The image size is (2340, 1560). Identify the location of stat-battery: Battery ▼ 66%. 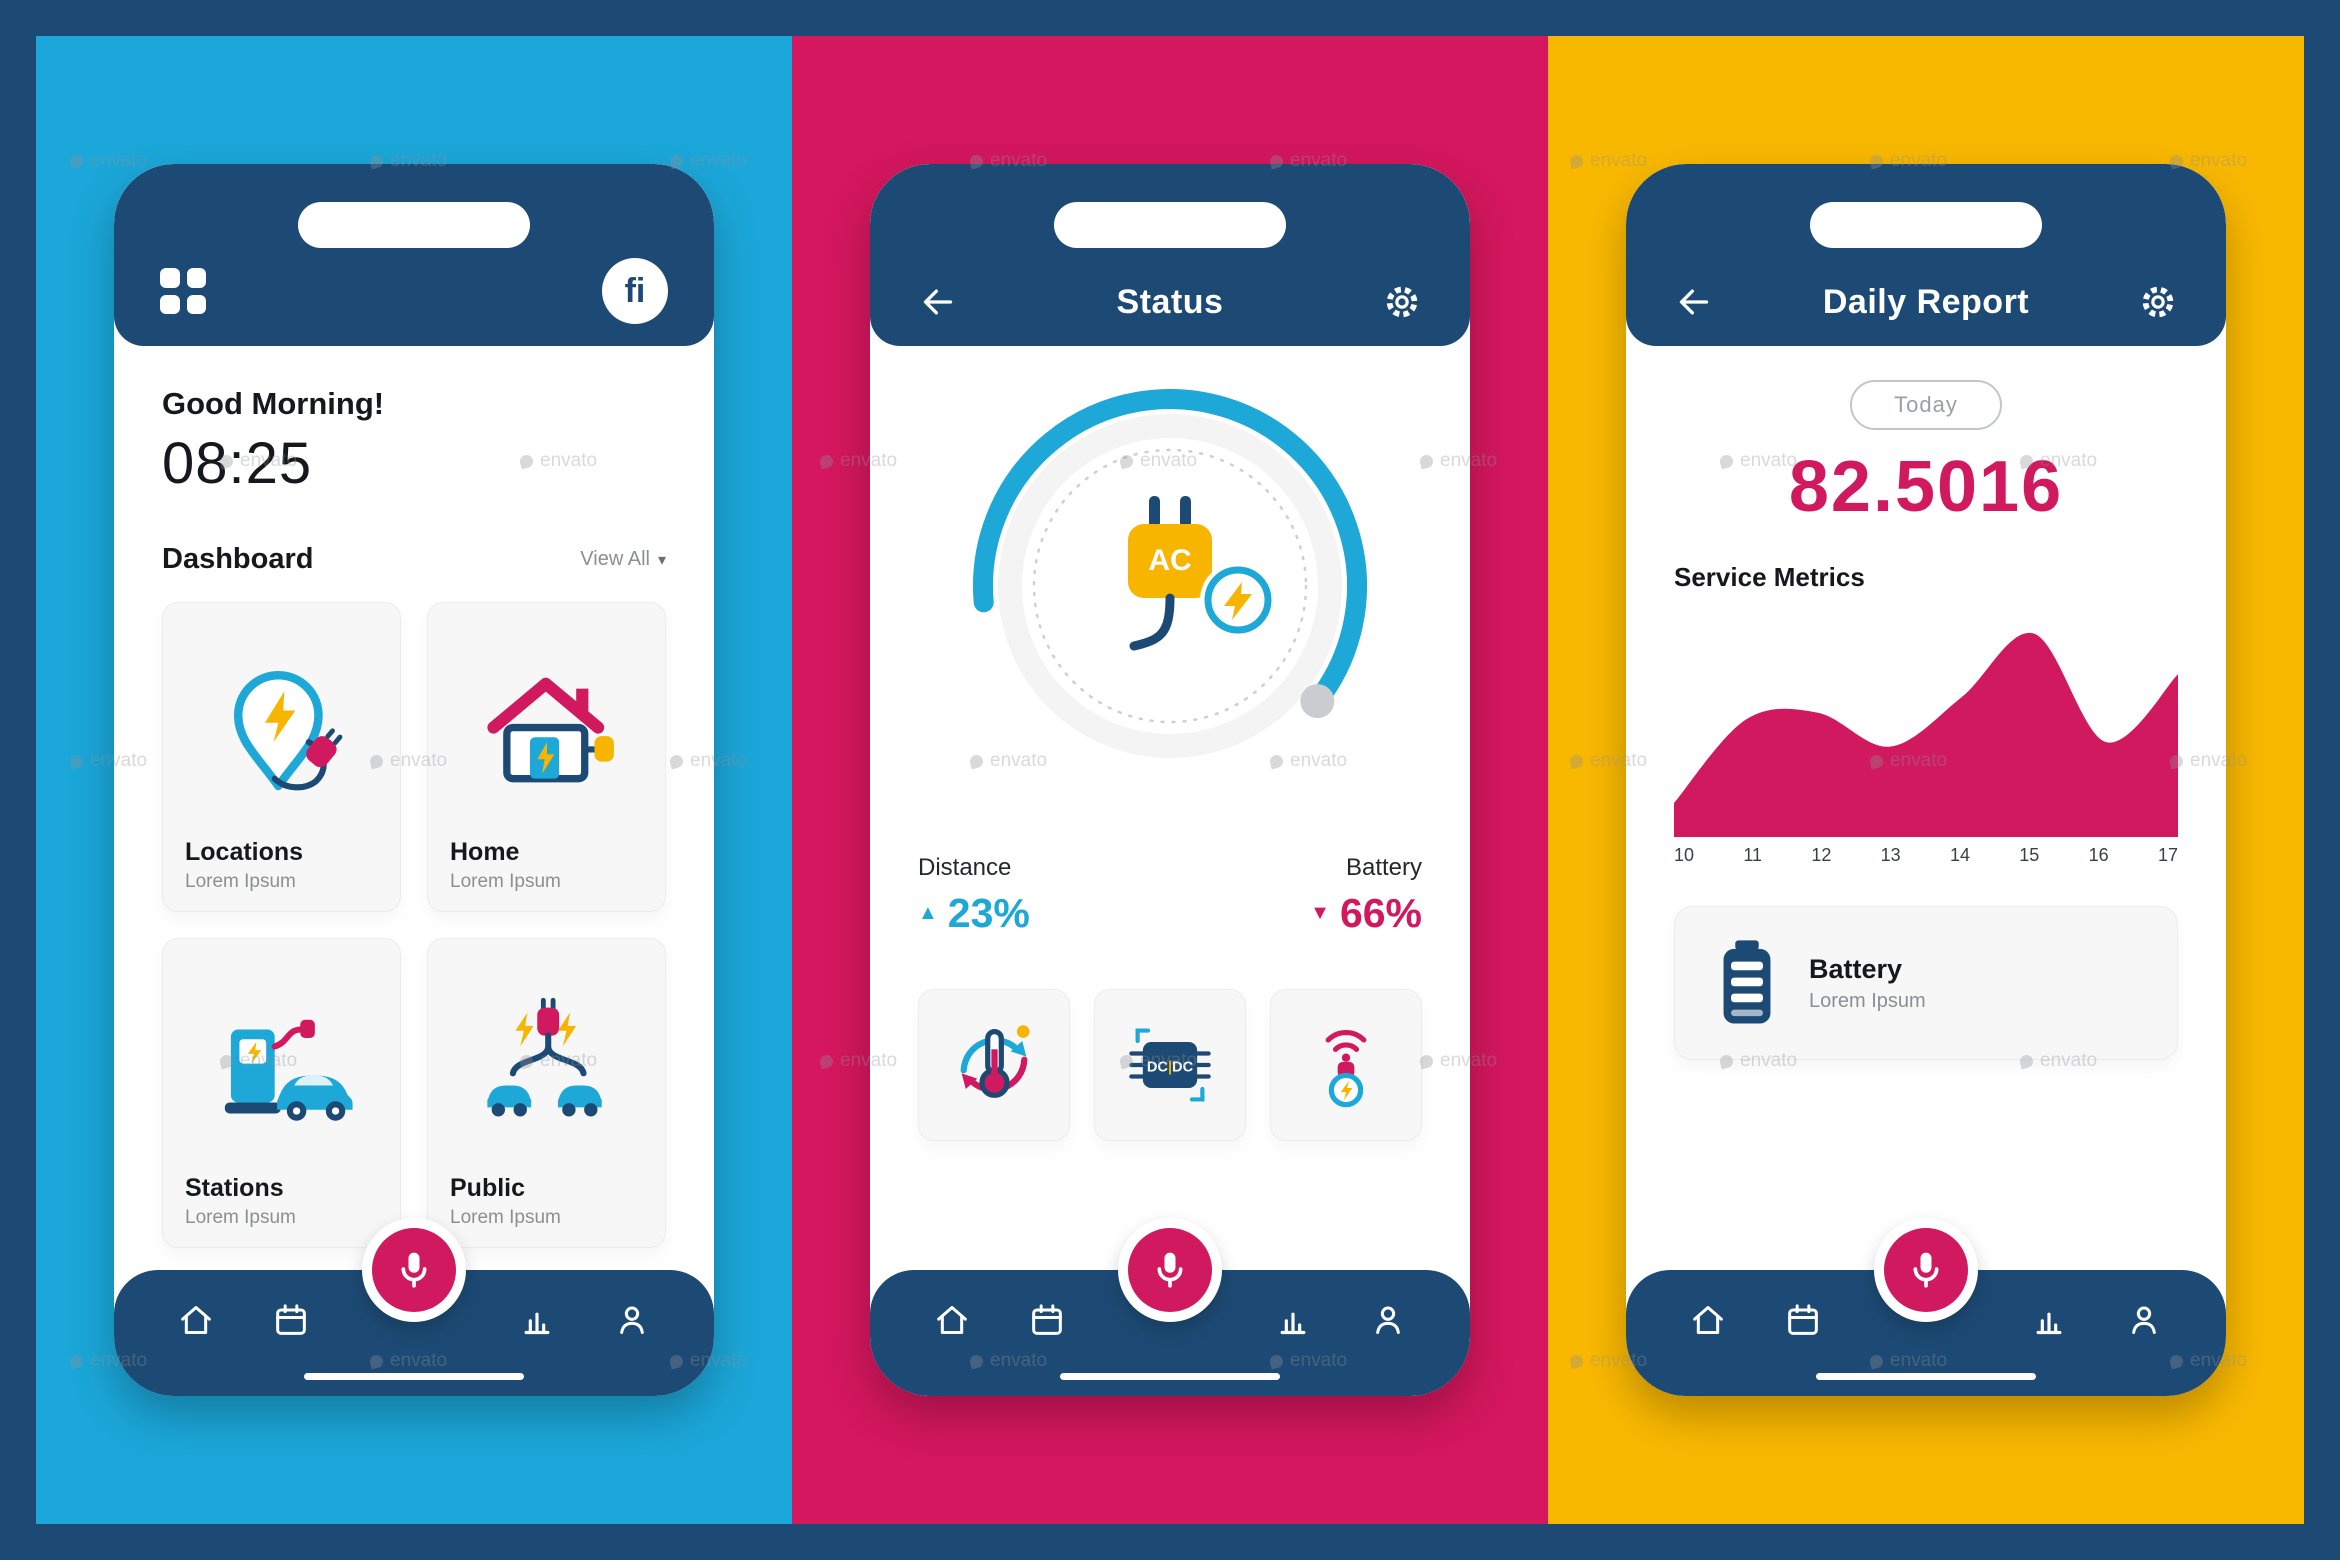
(1366, 895).